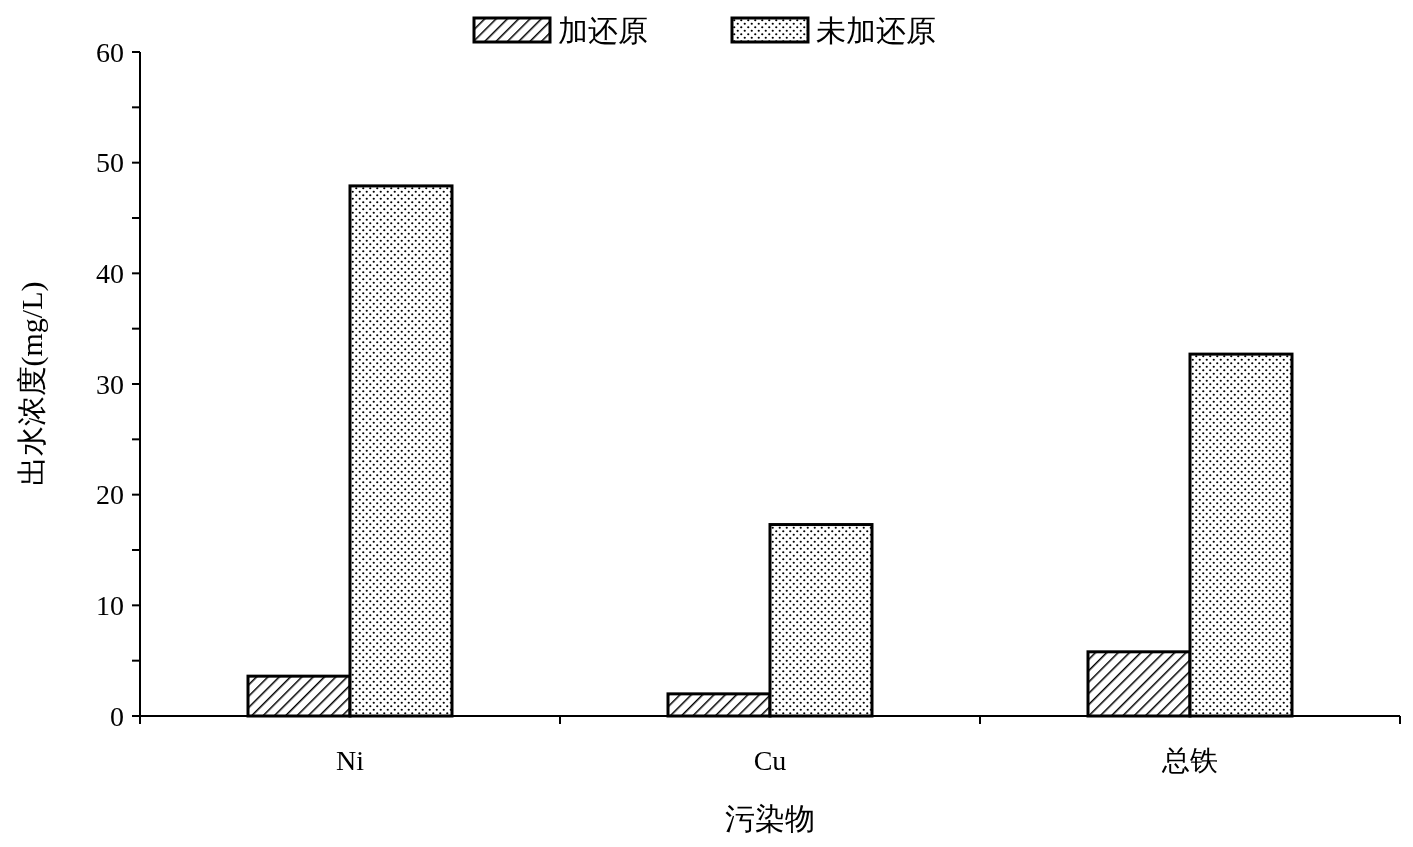 This screenshot has width=1413, height=847. What do you see at coordinates (110, 52) in the screenshot?
I see `y-tick-label: 60` at bounding box center [110, 52].